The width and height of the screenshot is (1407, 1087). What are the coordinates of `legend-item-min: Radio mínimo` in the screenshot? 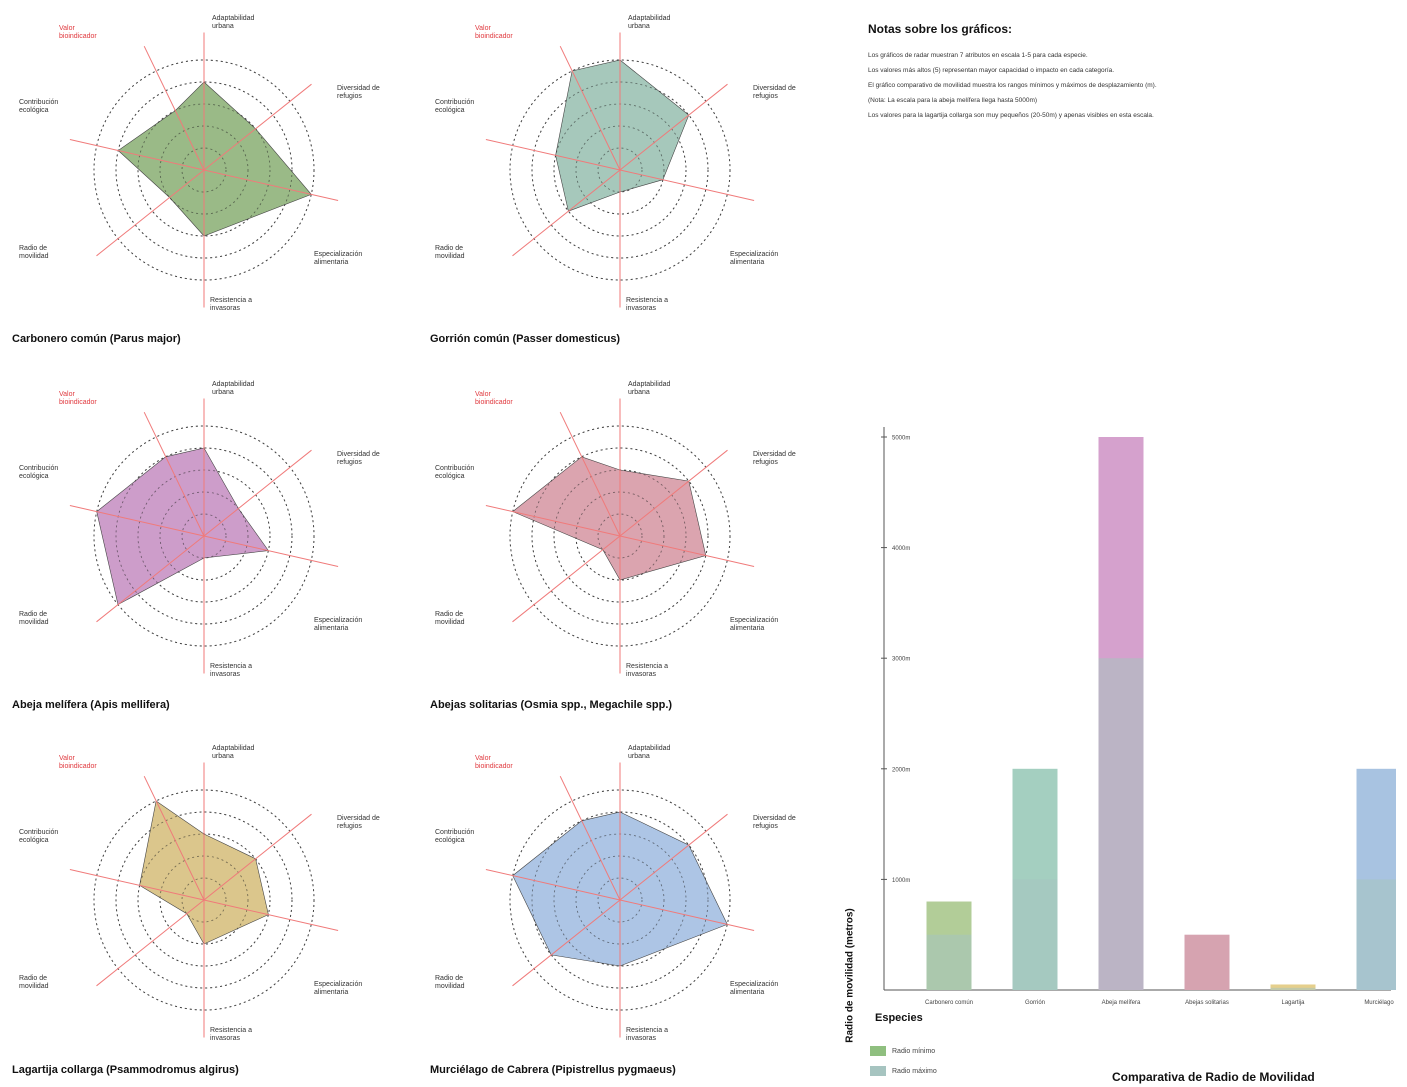 It's located at (902, 1051).